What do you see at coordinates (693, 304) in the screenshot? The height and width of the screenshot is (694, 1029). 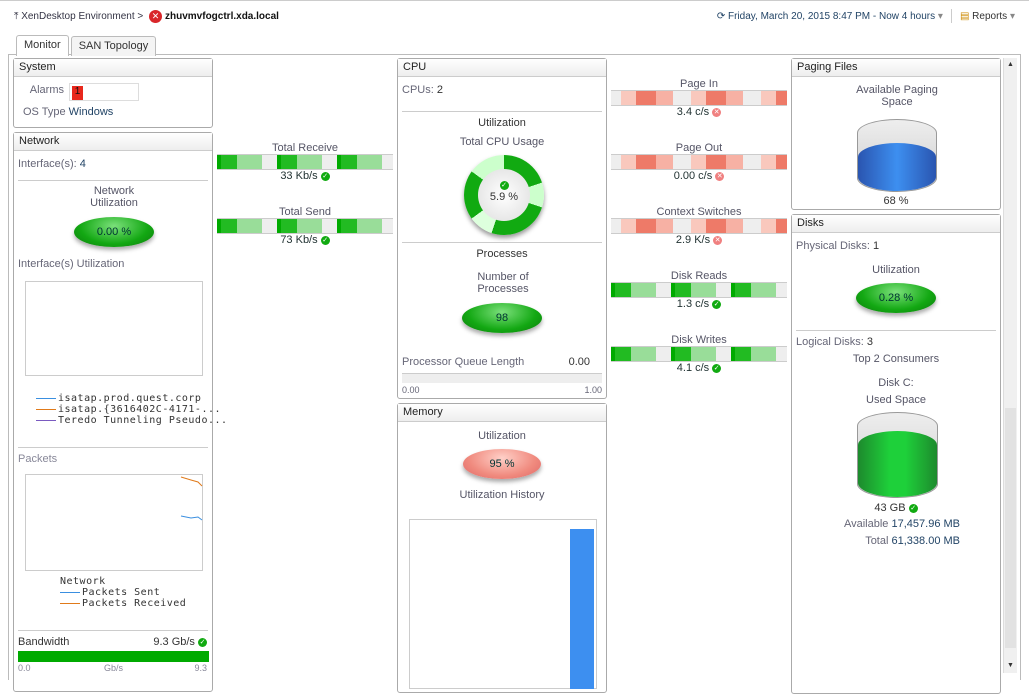 I see `flow-value: 1.3 c/s` at bounding box center [693, 304].